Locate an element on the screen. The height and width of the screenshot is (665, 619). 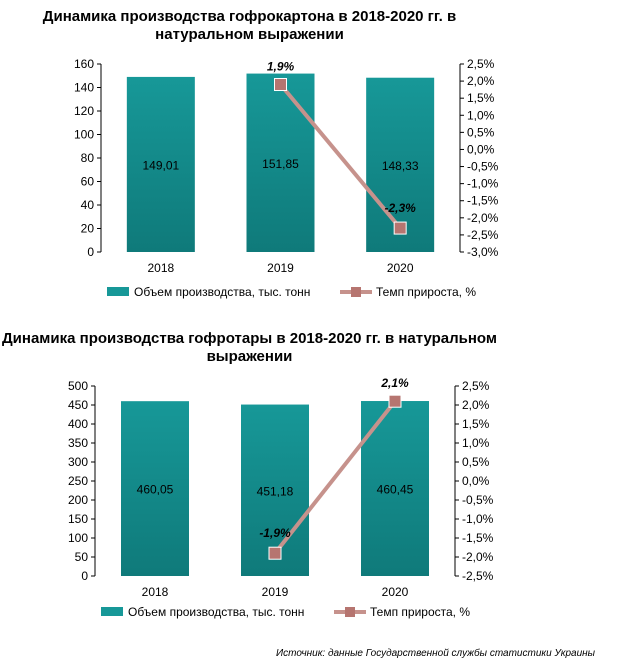
growth-data-label: 2,1% is located at coordinates (394, 383).